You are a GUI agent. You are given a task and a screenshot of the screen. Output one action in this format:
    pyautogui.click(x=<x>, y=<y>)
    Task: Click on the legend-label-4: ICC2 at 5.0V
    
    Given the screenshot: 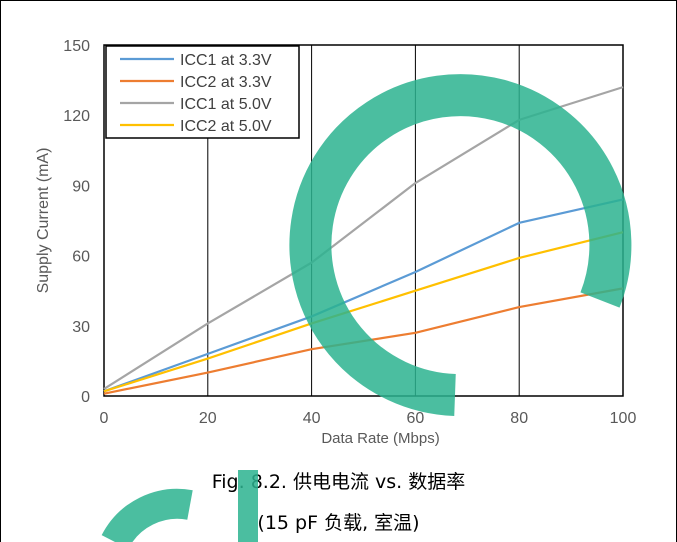 What is the action you would take?
    pyautogui.click(x=226, y=126)
    